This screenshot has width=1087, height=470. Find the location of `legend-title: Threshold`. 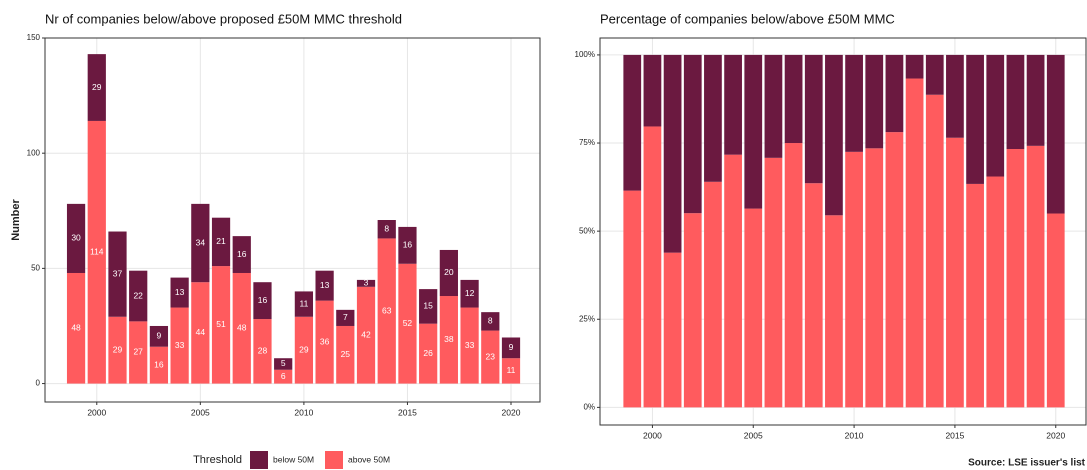

legend-title: Threshold is located at coordinates (217, 460).